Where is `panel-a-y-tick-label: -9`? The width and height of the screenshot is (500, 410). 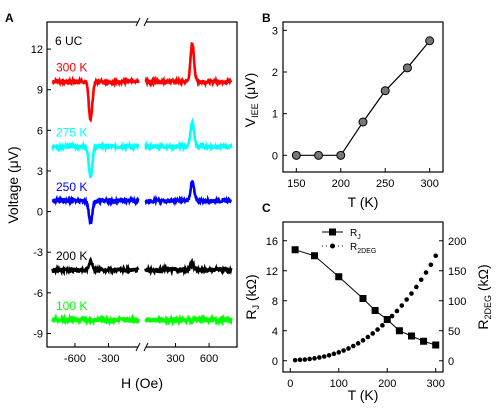 panel-a-y-tick-label: -9 is located at coordinates (38, 334).